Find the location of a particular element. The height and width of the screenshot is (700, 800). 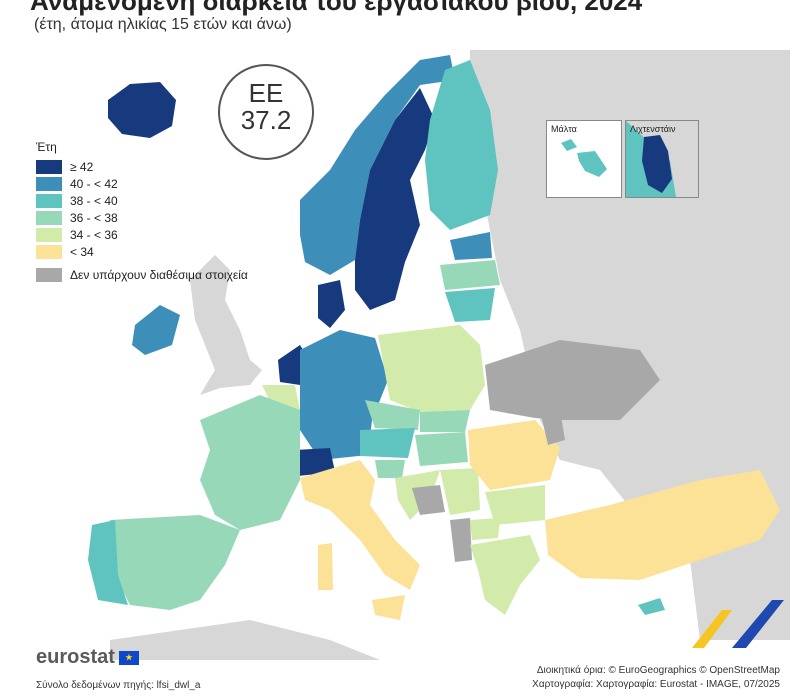

region-bulgaria is located at coordinates (515, 505).